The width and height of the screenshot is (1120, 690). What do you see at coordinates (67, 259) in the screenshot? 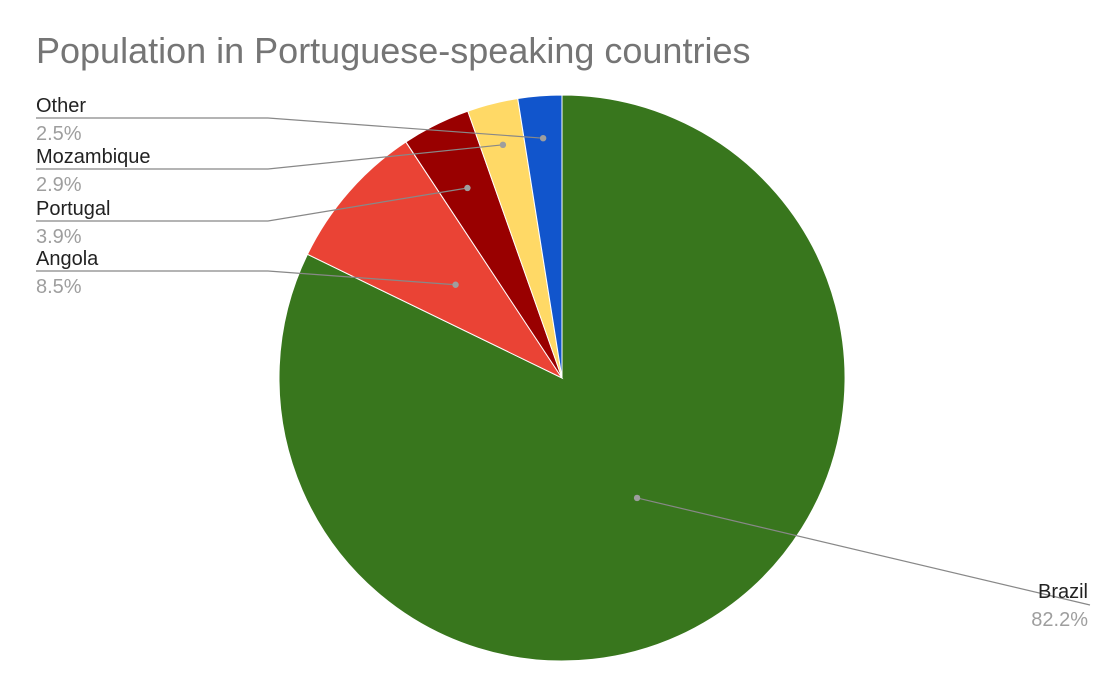
I see `slice-label-angola: Angola` at bounding box center [67, 259].